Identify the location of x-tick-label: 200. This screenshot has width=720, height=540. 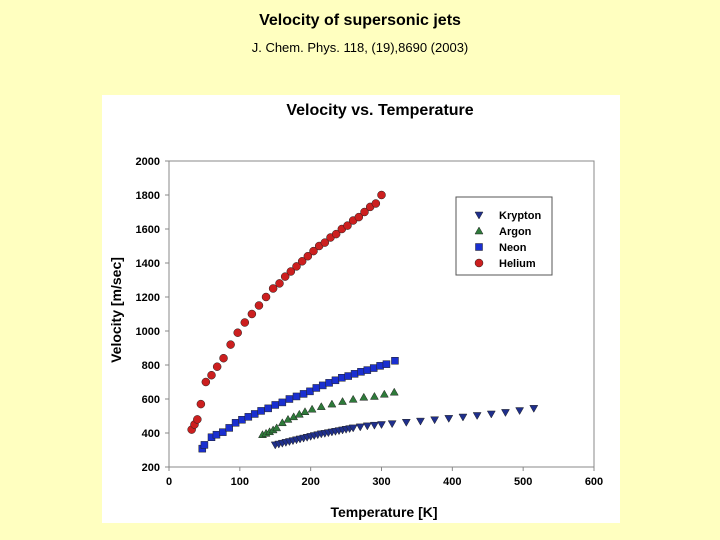
(310, 482).